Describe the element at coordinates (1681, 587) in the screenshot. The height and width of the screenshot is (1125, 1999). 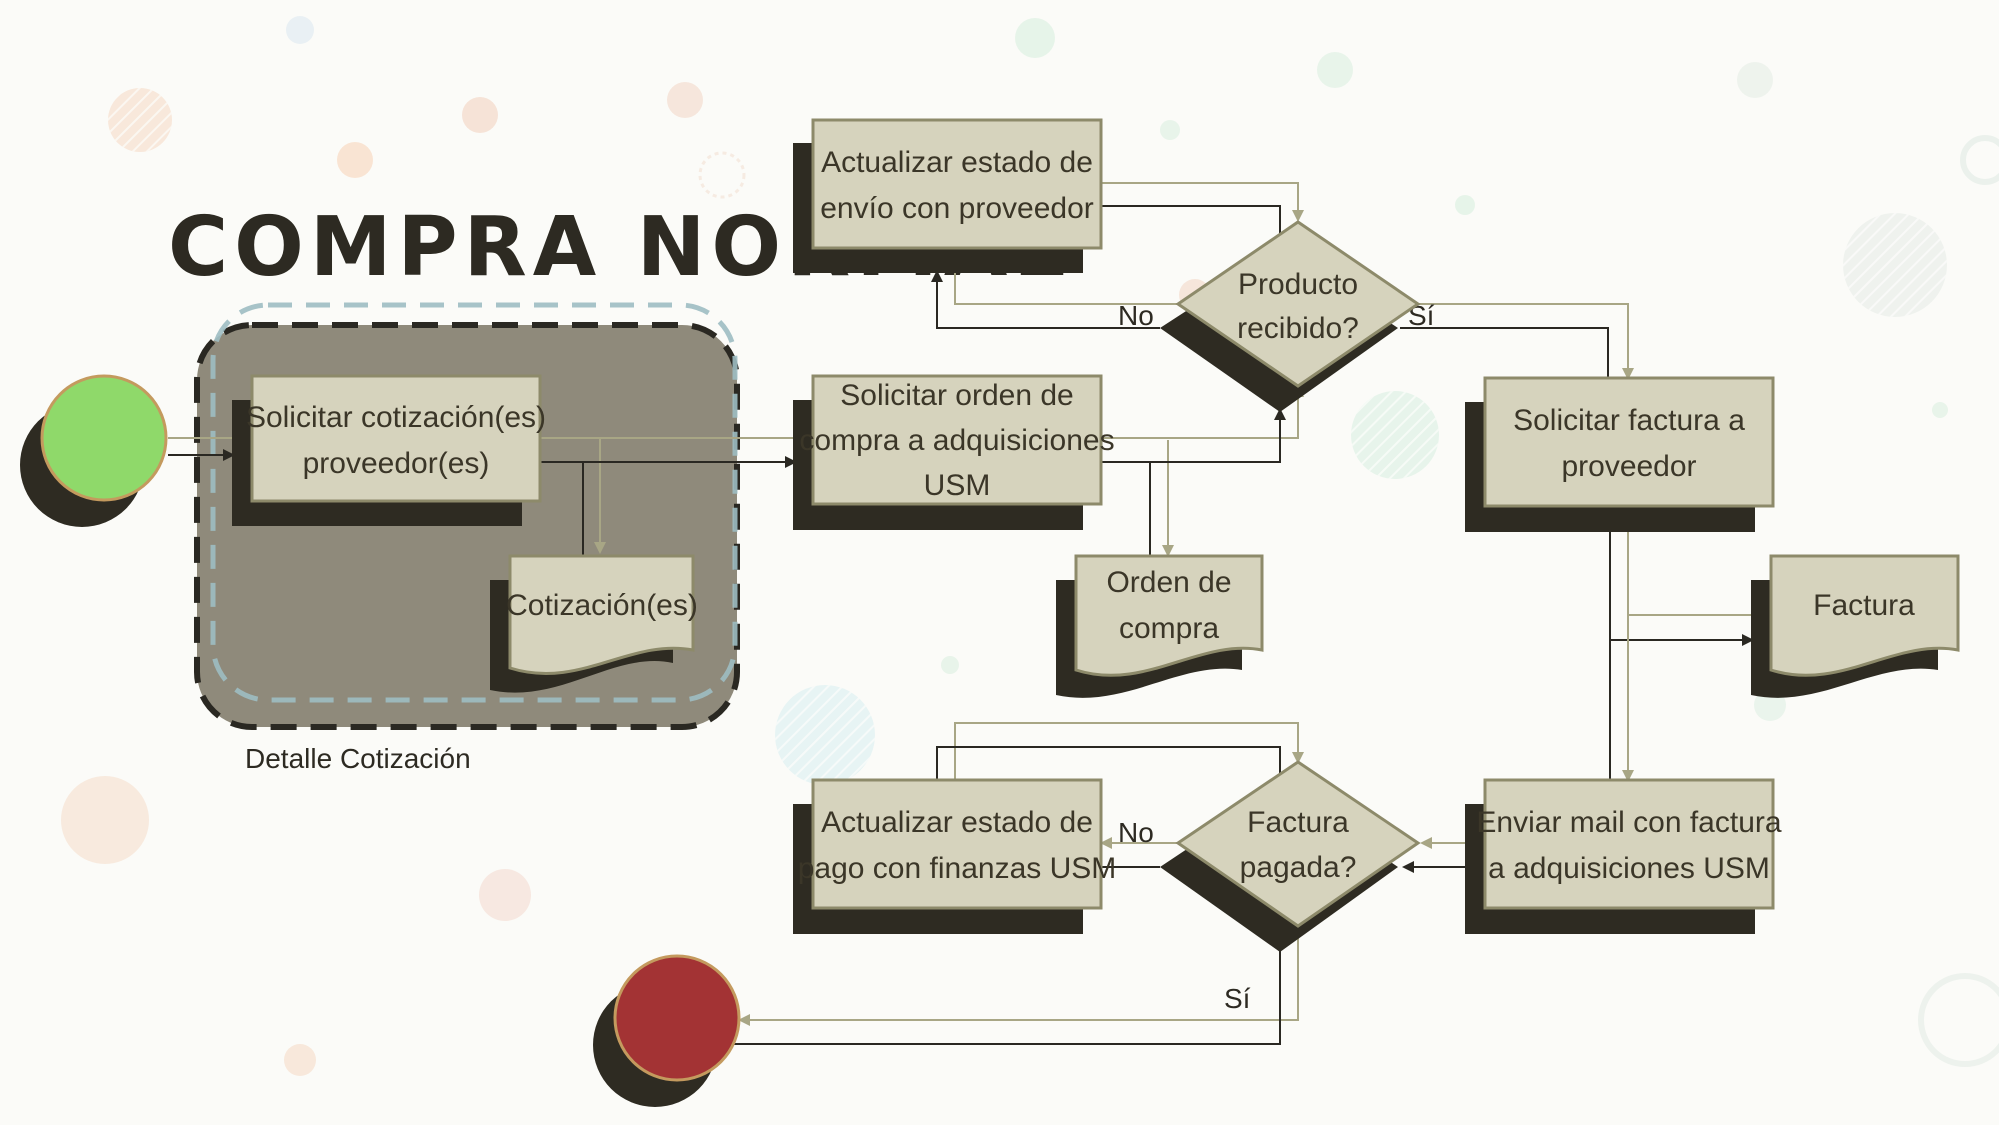
I see `edge-factura-to-doc-shadow` at that location.